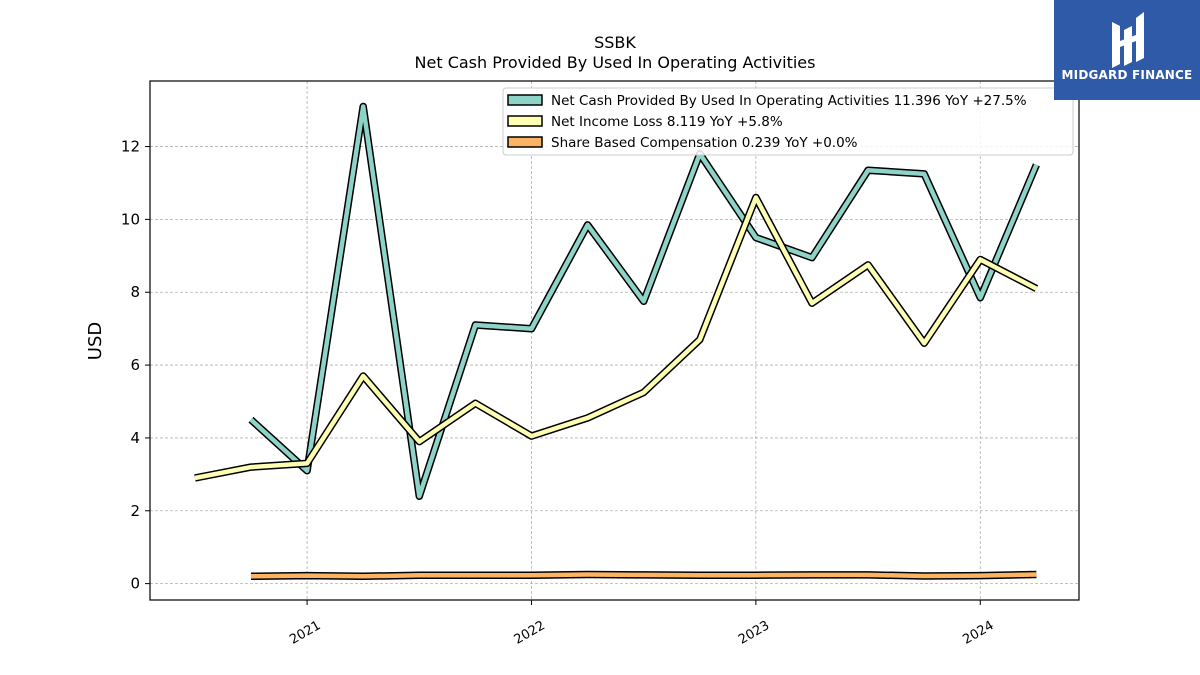 This screenshot has width=1200, height=675. Describe the element at coordinates (754, 633) in the screenshot. I see `x-tick-label: 2023` at that location.